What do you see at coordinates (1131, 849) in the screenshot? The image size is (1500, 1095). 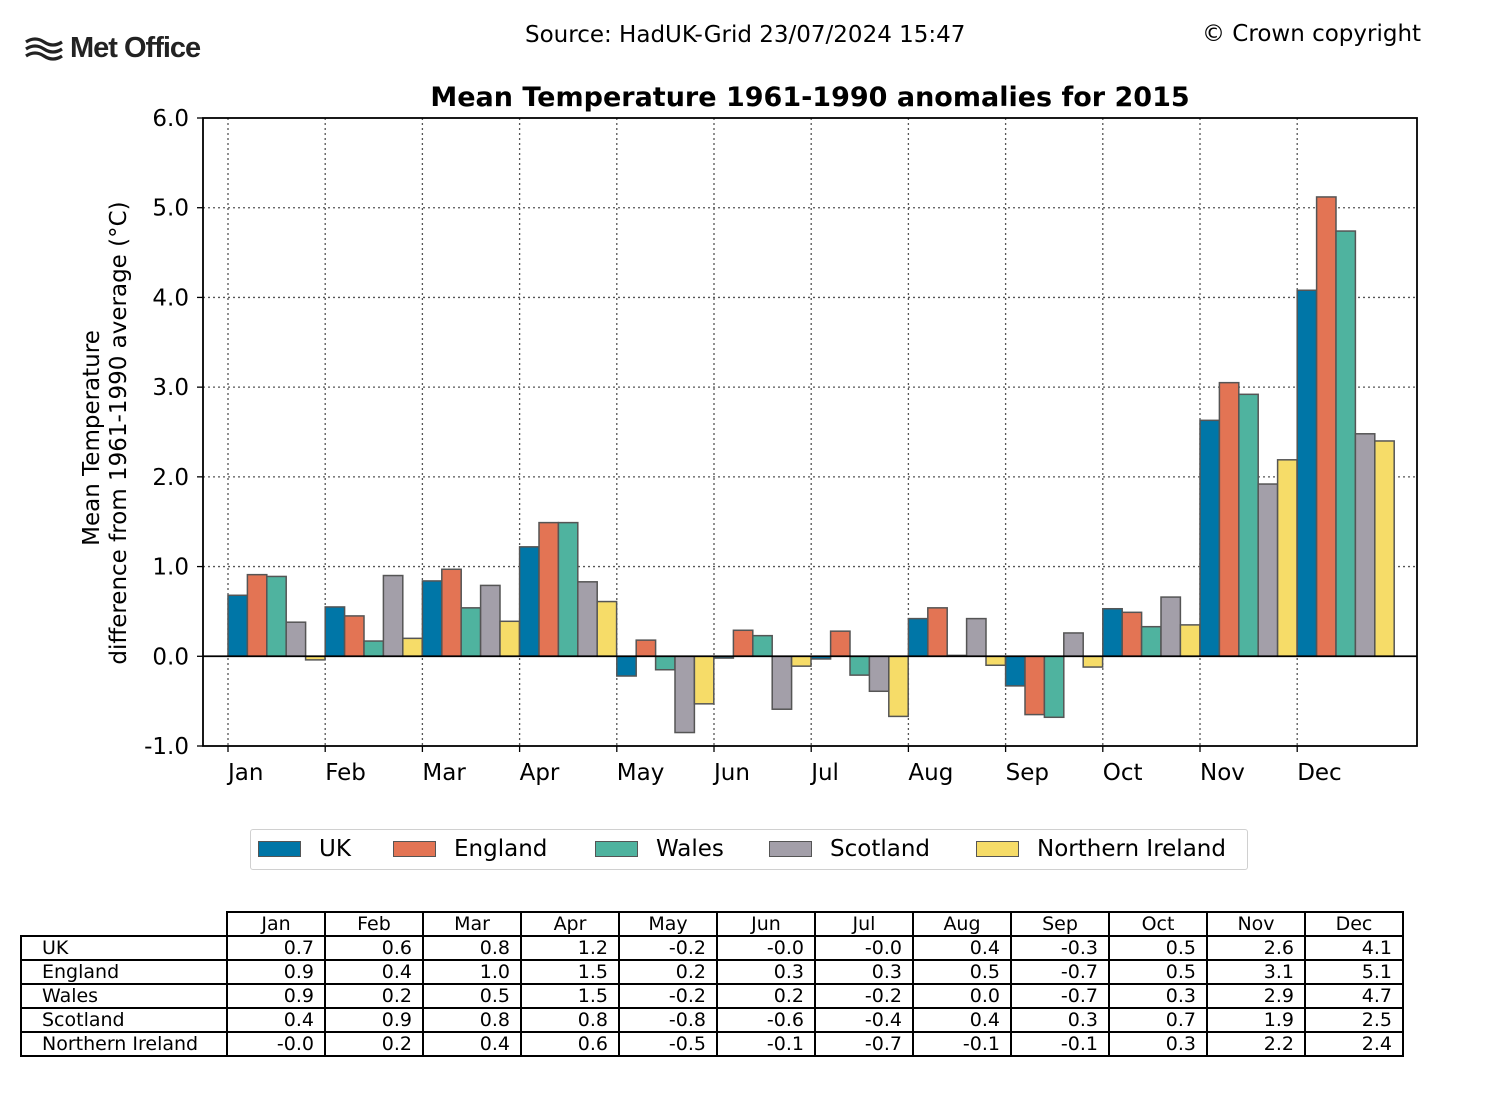 I see `legend-label: Northern Ireland` at bounding box center [1131, 849].